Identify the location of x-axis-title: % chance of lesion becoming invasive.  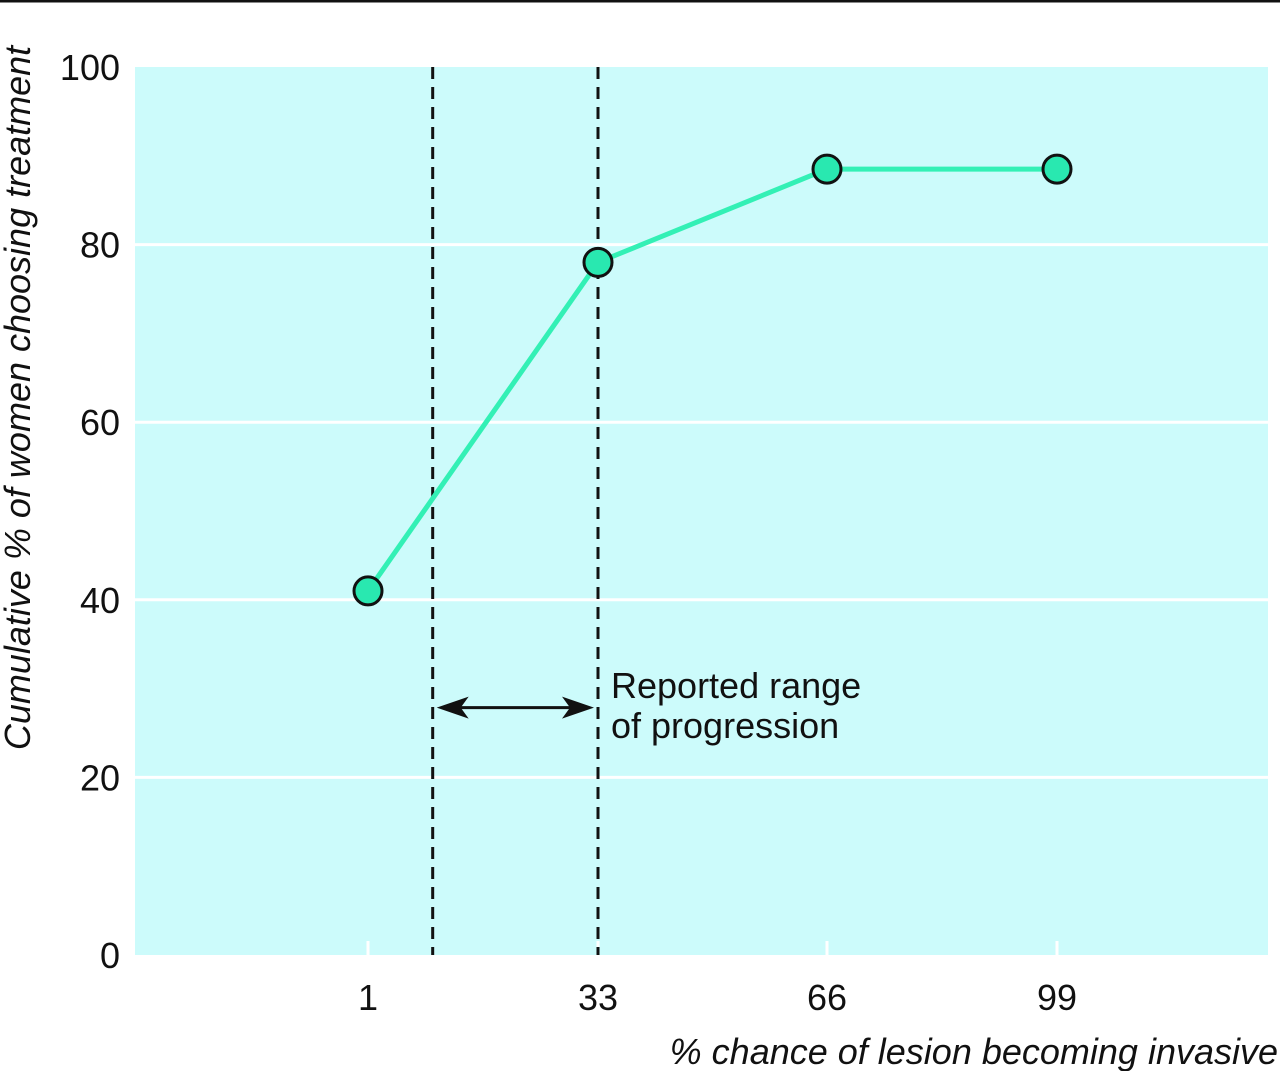
(974, 1051).